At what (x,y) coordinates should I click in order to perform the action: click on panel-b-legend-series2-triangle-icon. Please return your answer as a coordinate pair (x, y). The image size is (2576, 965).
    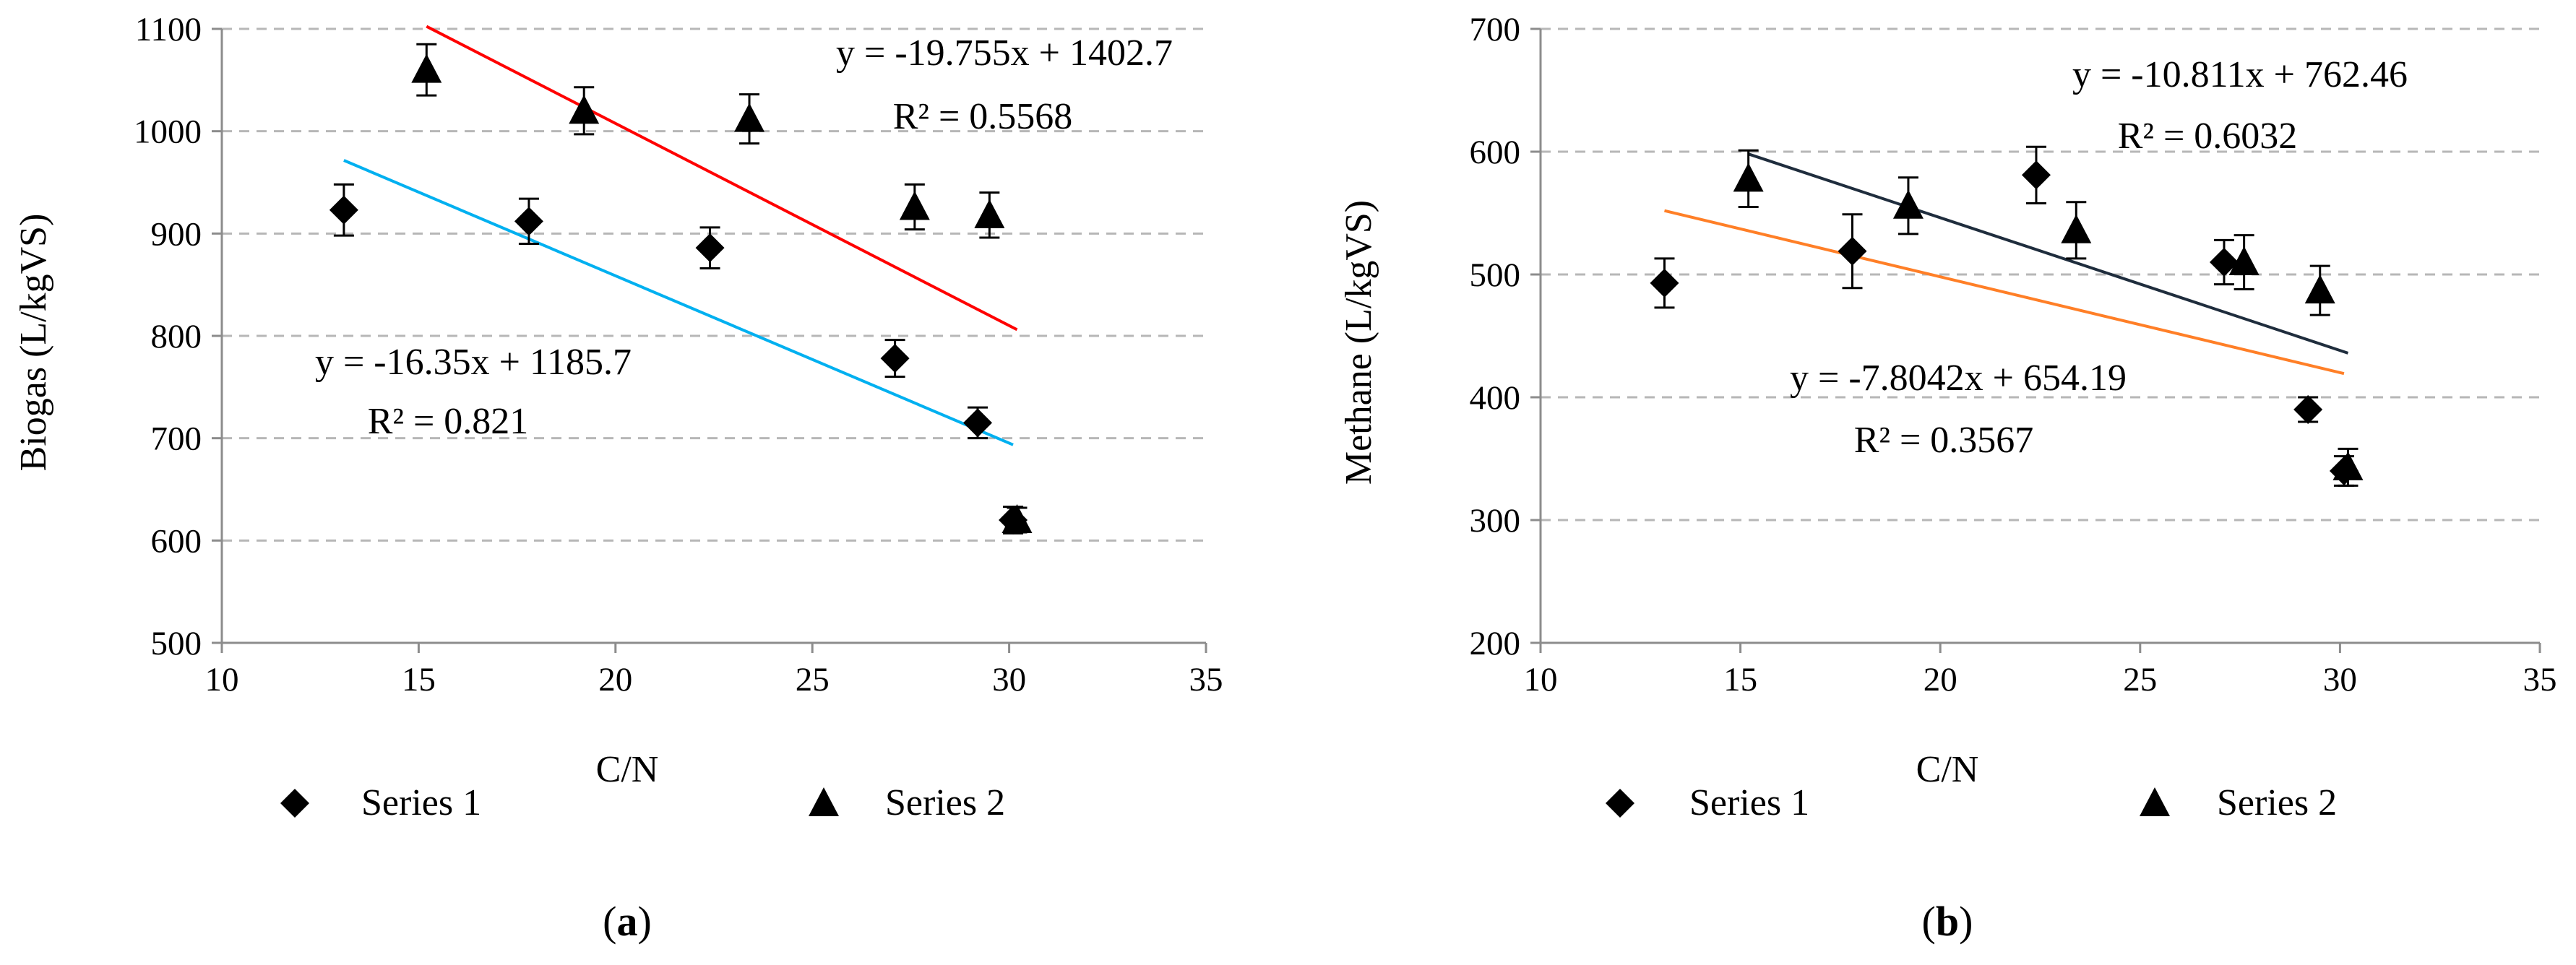
    Looking at the image, I should click on (2155, 801).